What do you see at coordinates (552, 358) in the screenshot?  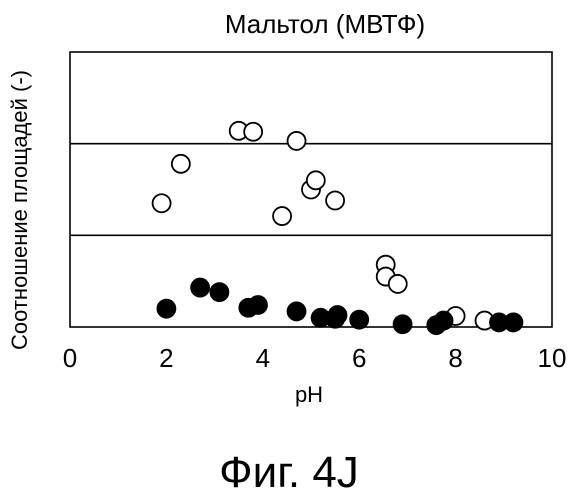 I see `x-tick-label: 10` at bounding box center [552, 358].